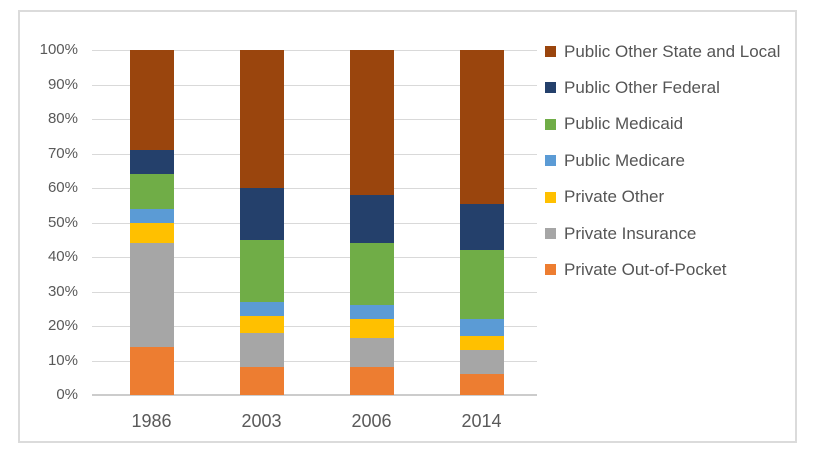  Describe the element at coordinates (642, 87) in the screenshot. I see `legend-label: Public Other Federal` at that location.